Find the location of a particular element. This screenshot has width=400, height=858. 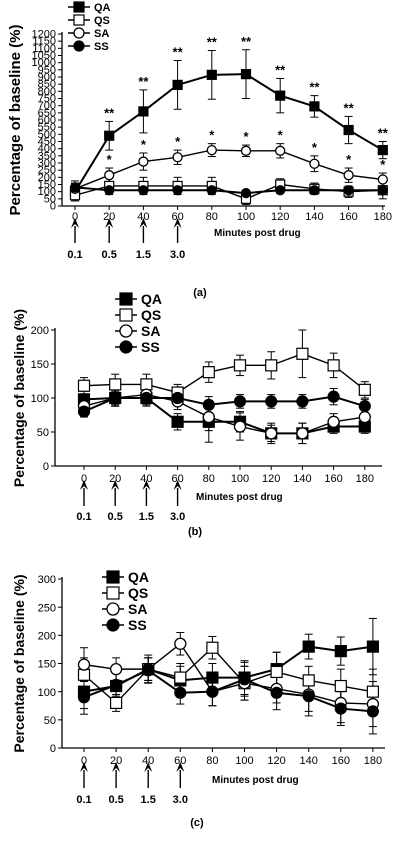

panel-a-series-ss-markers is located at coordinates (228, 190).